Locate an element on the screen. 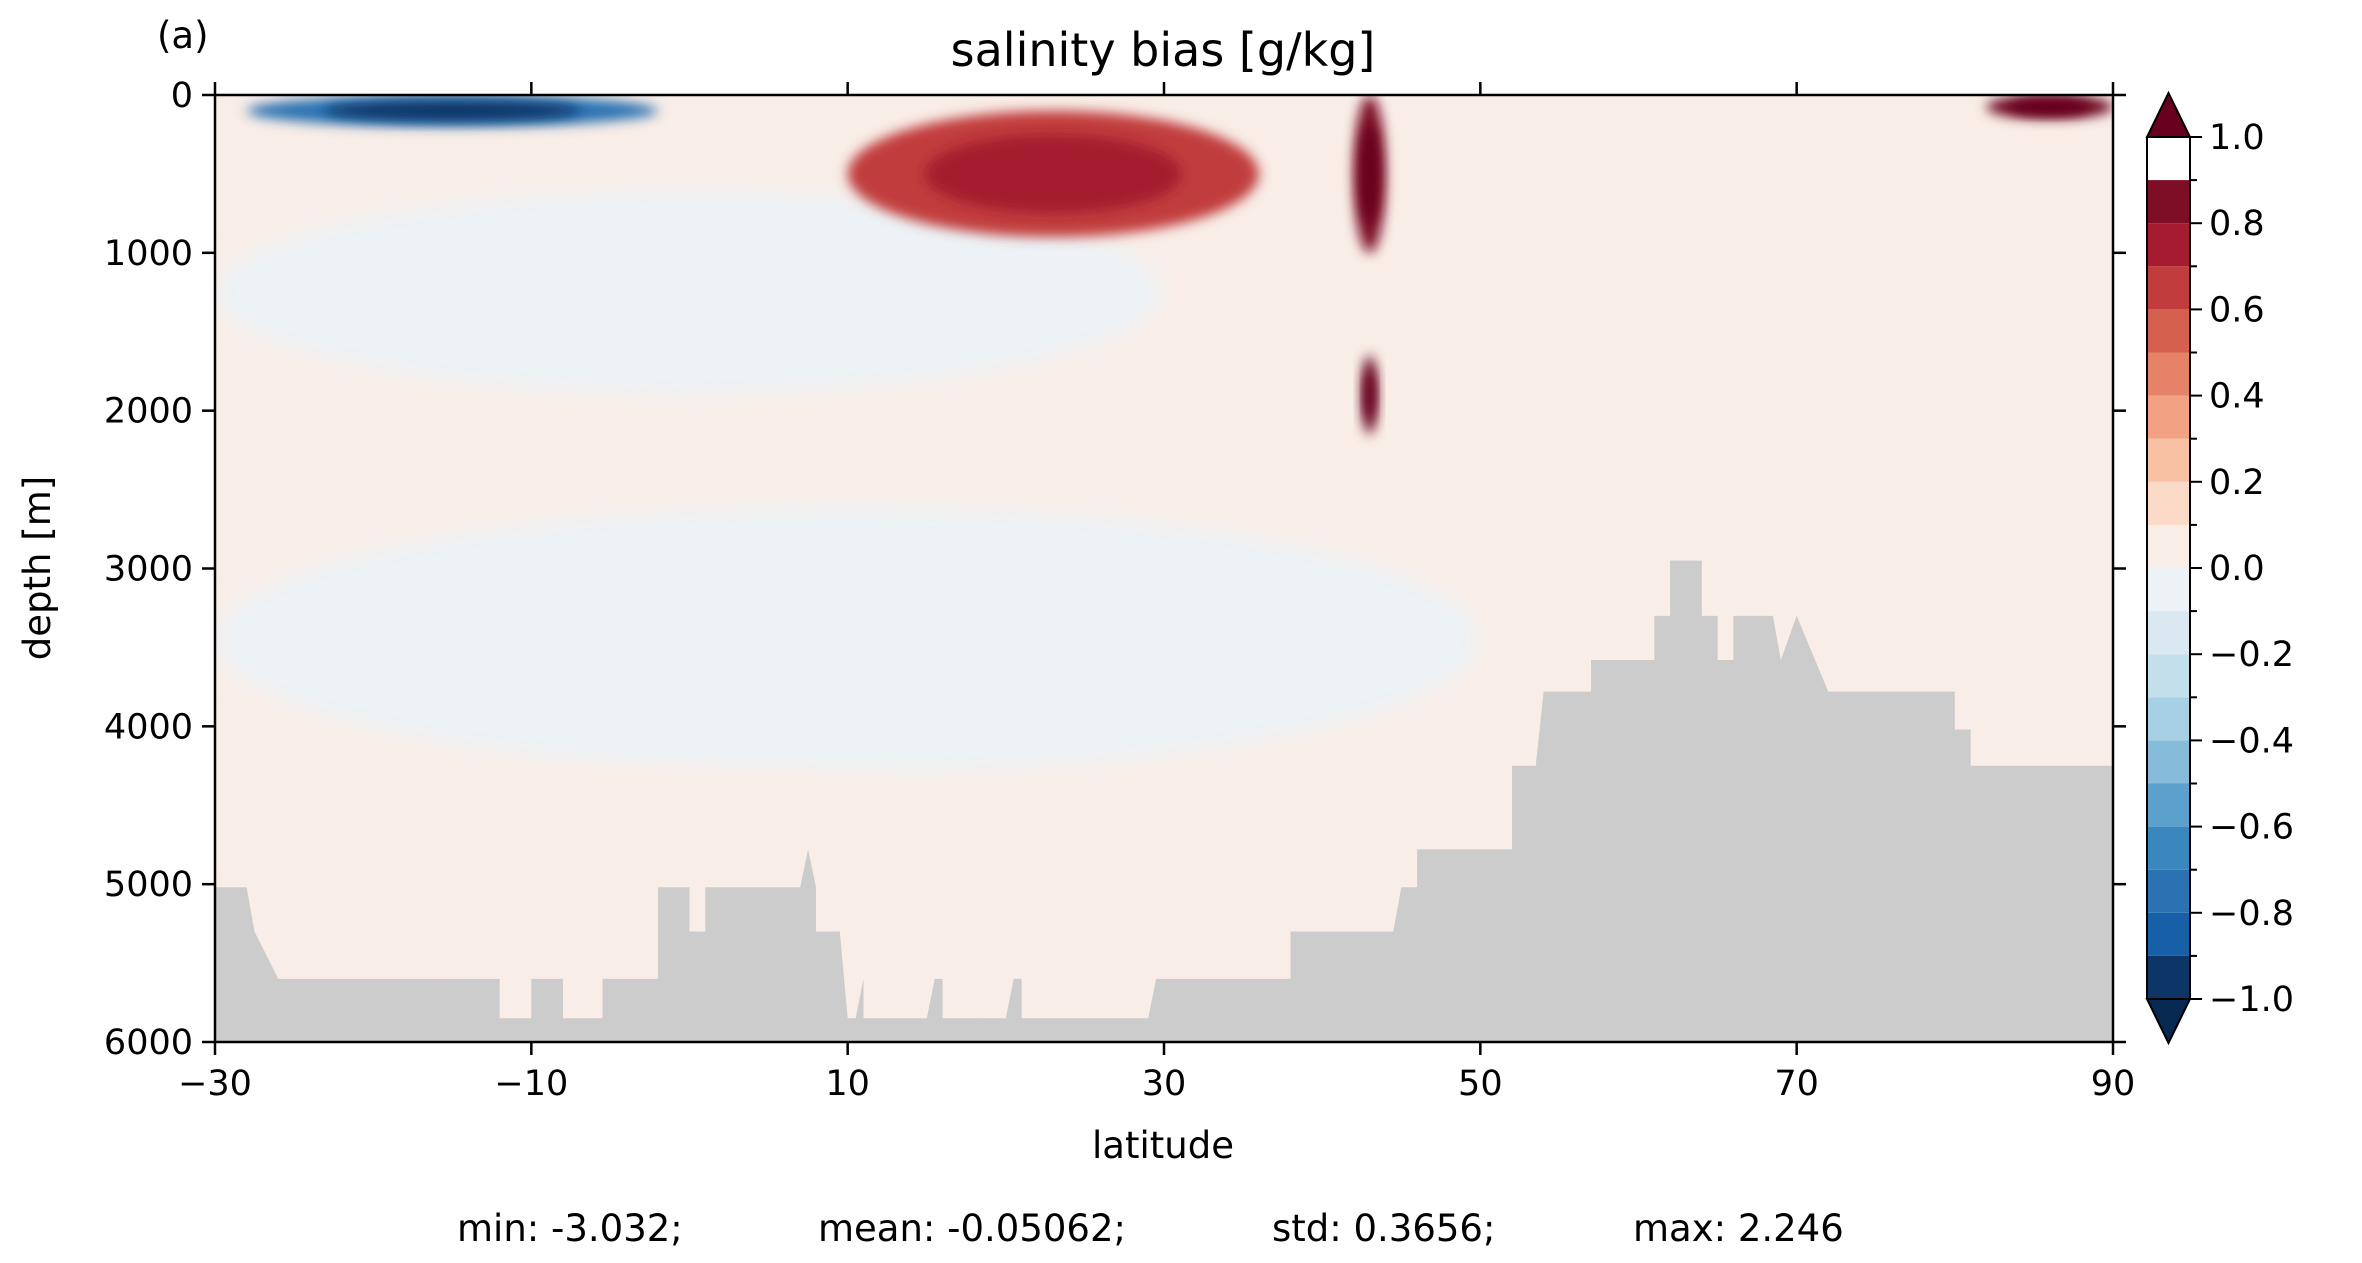 This screenshot has width=2362, height=1263. x-tick-label: 70 is located at coordinates (1796, 1084).